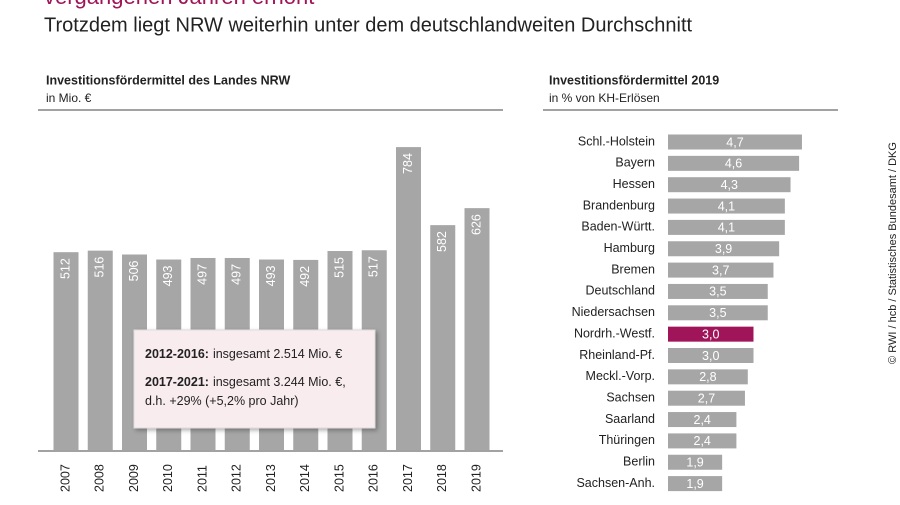 The width and height of the screenshot is (900, 505). I want to click on y-tick-label: Hamburg, so click(629, 248).